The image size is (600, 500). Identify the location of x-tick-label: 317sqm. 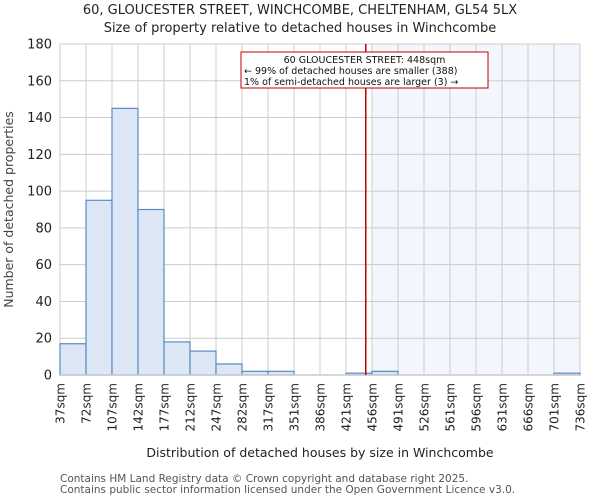
(269, 407).